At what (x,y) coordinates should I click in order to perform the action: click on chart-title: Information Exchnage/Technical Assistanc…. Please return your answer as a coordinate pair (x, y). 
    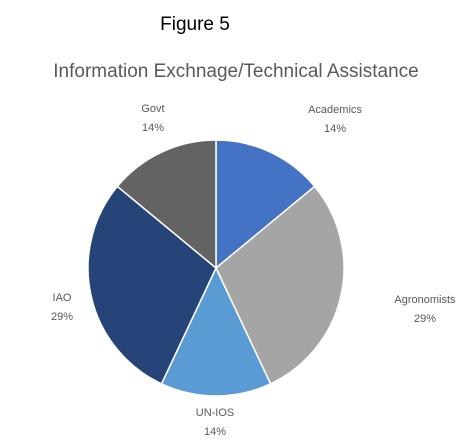
    Looking at the image, I should click on (235, 71).